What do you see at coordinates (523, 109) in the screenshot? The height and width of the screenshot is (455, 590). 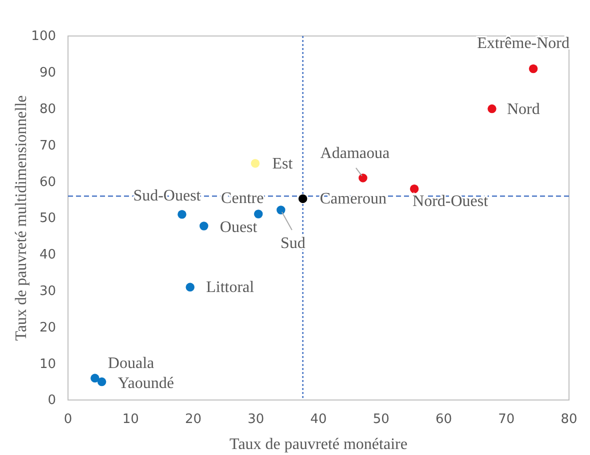 I see `annotation: Nord` at bounding box center [523, 109].